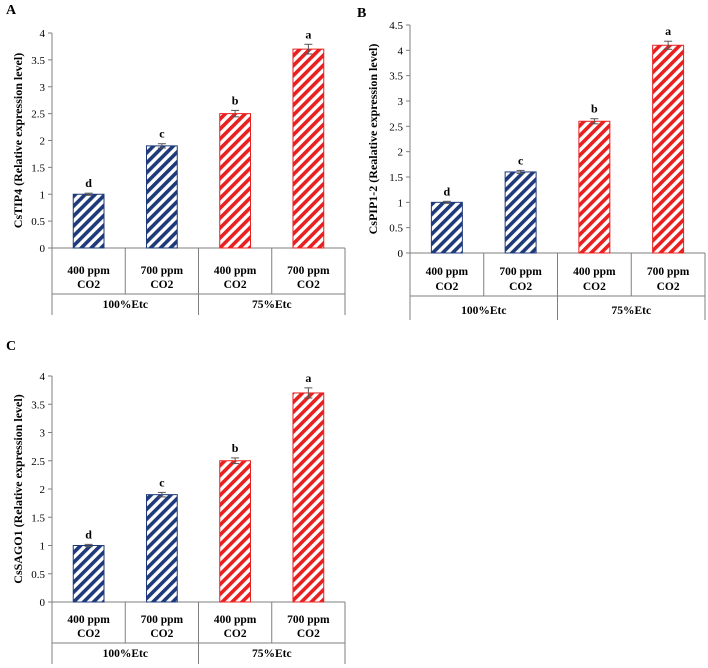 The height and width of the screenshot is (668, 708). Describe the element at coordinates (11, 346) in the screenshot. I see `panel-label: C` at that location.